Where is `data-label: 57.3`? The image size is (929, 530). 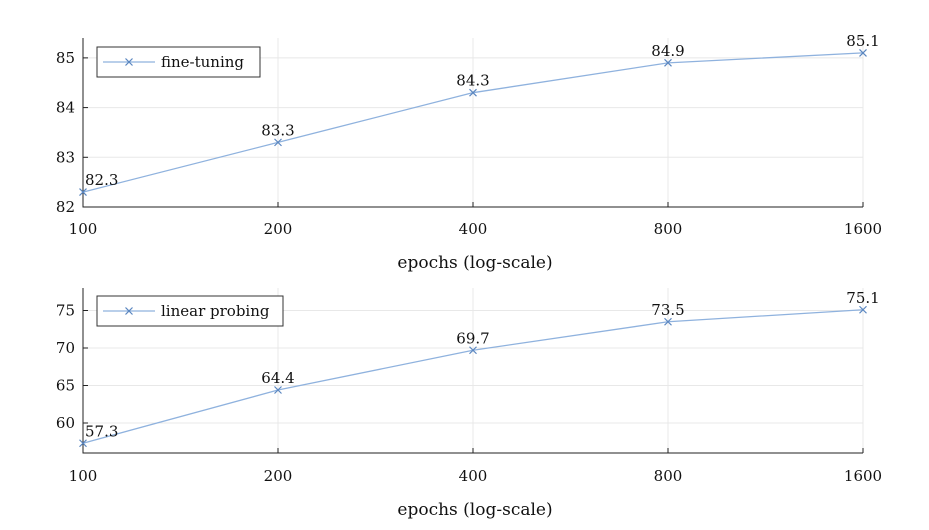 data-label: 57.3 is located at coordinates (101, 431).